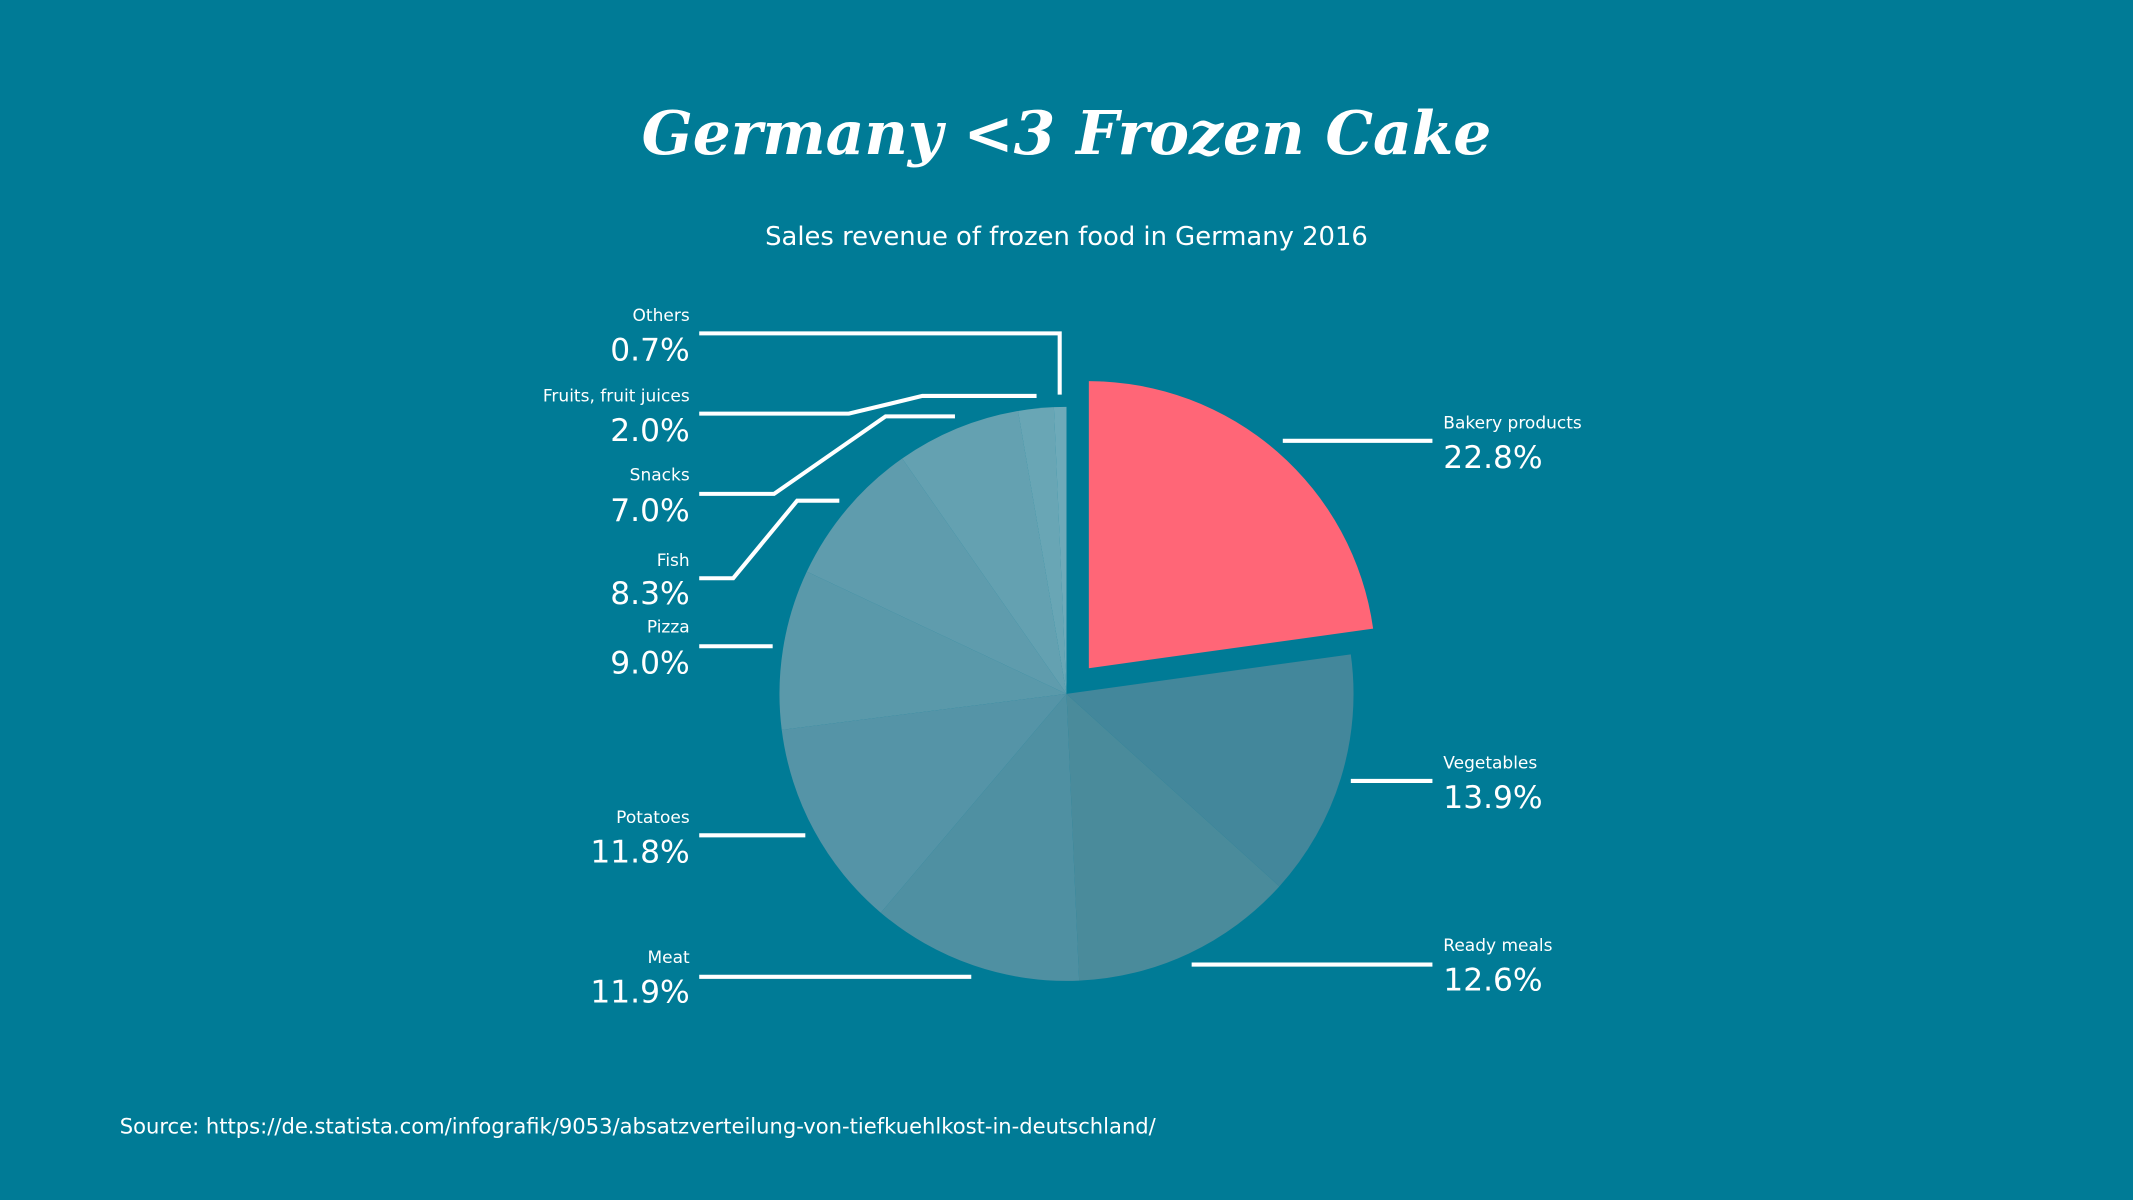 The width and height of the screenshot is (2133, 1200). Describe the element at coordinates (1067, 134) in the screenshot. I see `chart-title: Germany <3 Frozen Cake` at that location.